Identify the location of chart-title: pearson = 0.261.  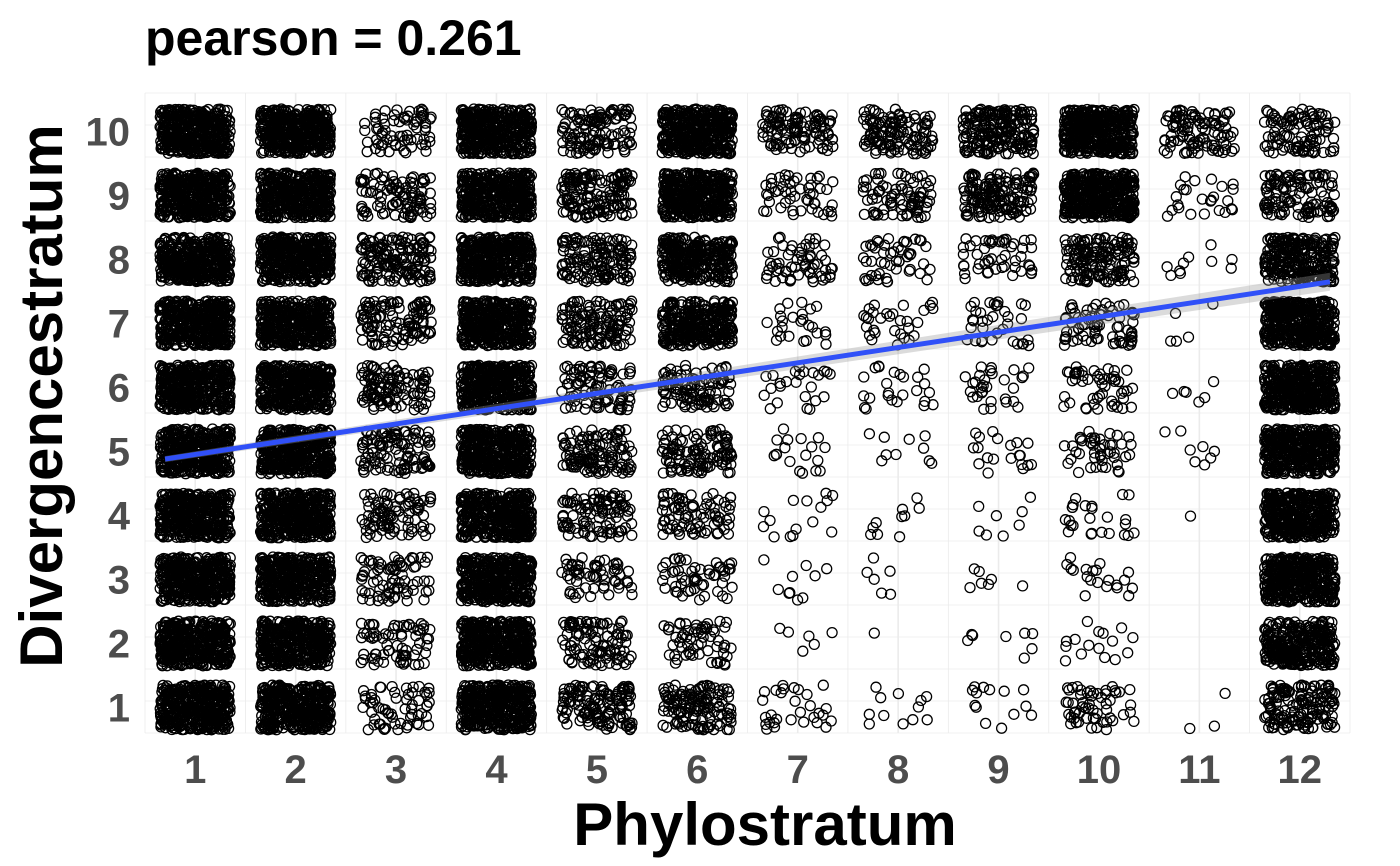
(333, 38).